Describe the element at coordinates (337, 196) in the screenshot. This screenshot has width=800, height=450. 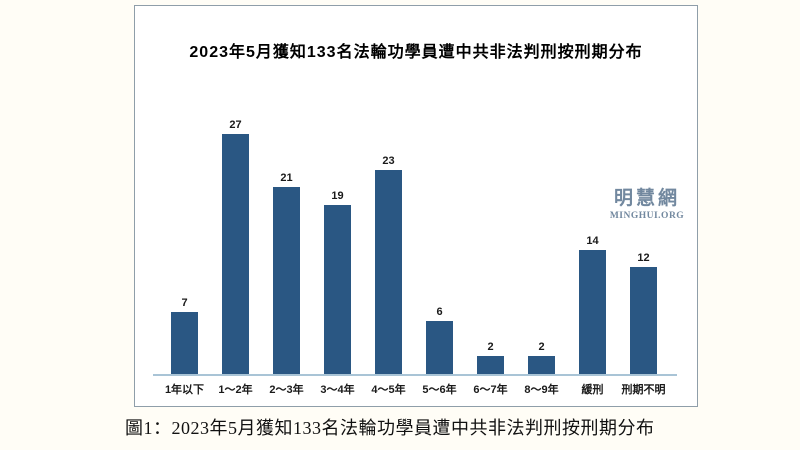
I see `bar-value-label: 19` at that location.